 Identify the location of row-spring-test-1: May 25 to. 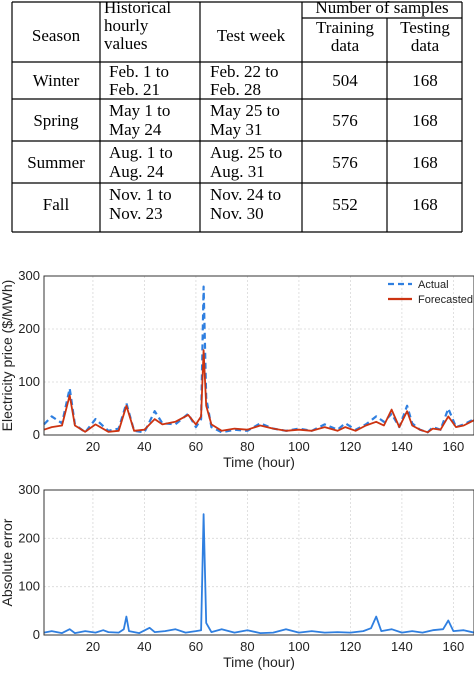
(245, 110).